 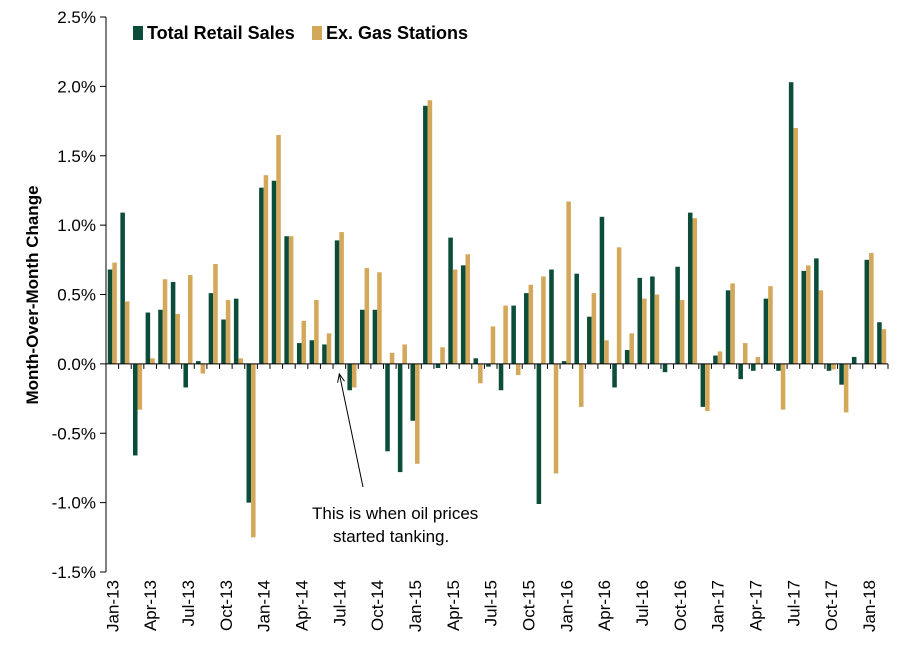 What do you see at coordinates (74, 433) in the screenshot?
I see `y-tick-label: -0.5%` at bounding box center [74, 433].